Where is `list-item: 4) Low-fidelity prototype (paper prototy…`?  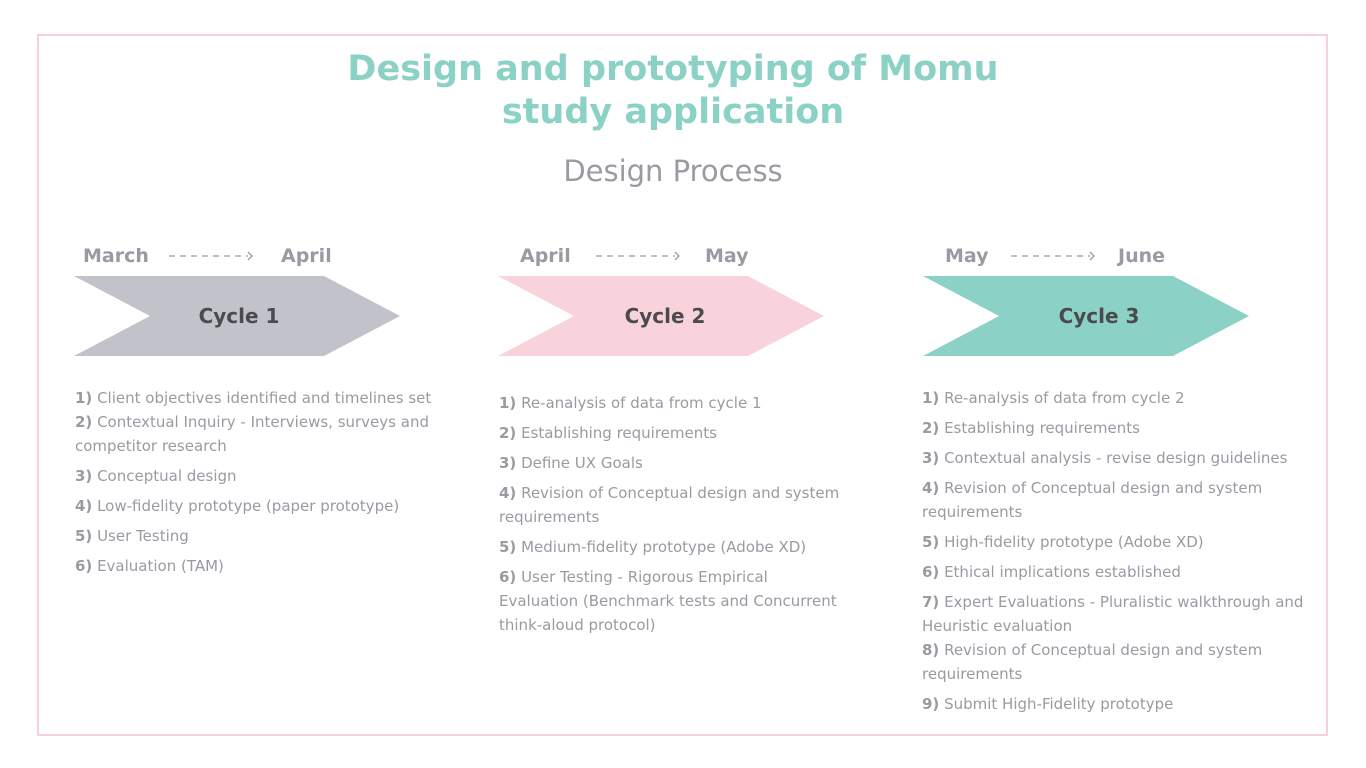 list-item: 4) Low-fidelity prototype (paper prototy… is located at coordinates (237, 506).